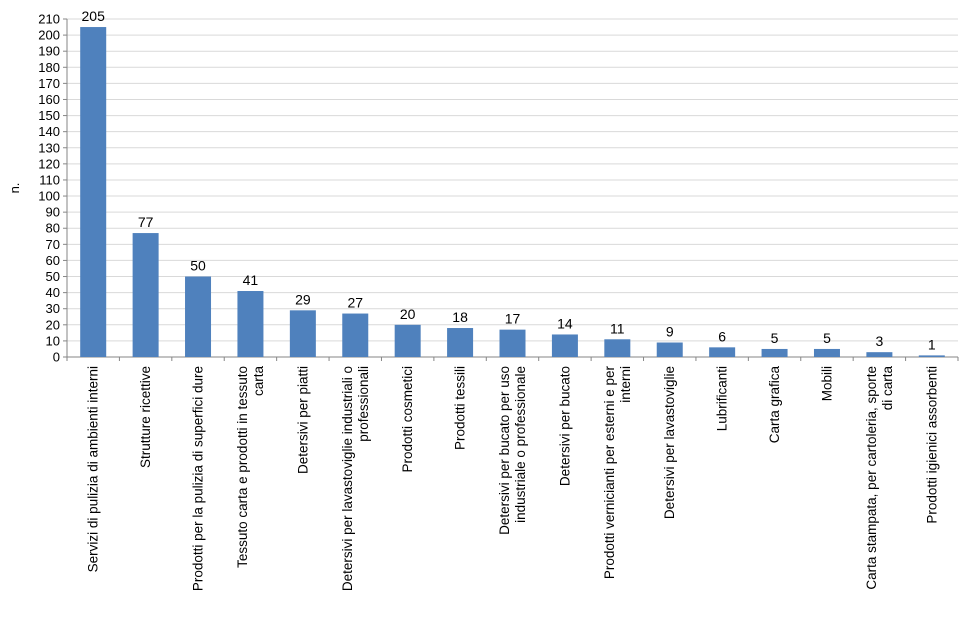 This screenshot has width=974, height=641. What do you see at coordinates (49, 196) in the screenshot?
I see `y-tick-label: 100` at bounding box center [49, 196].